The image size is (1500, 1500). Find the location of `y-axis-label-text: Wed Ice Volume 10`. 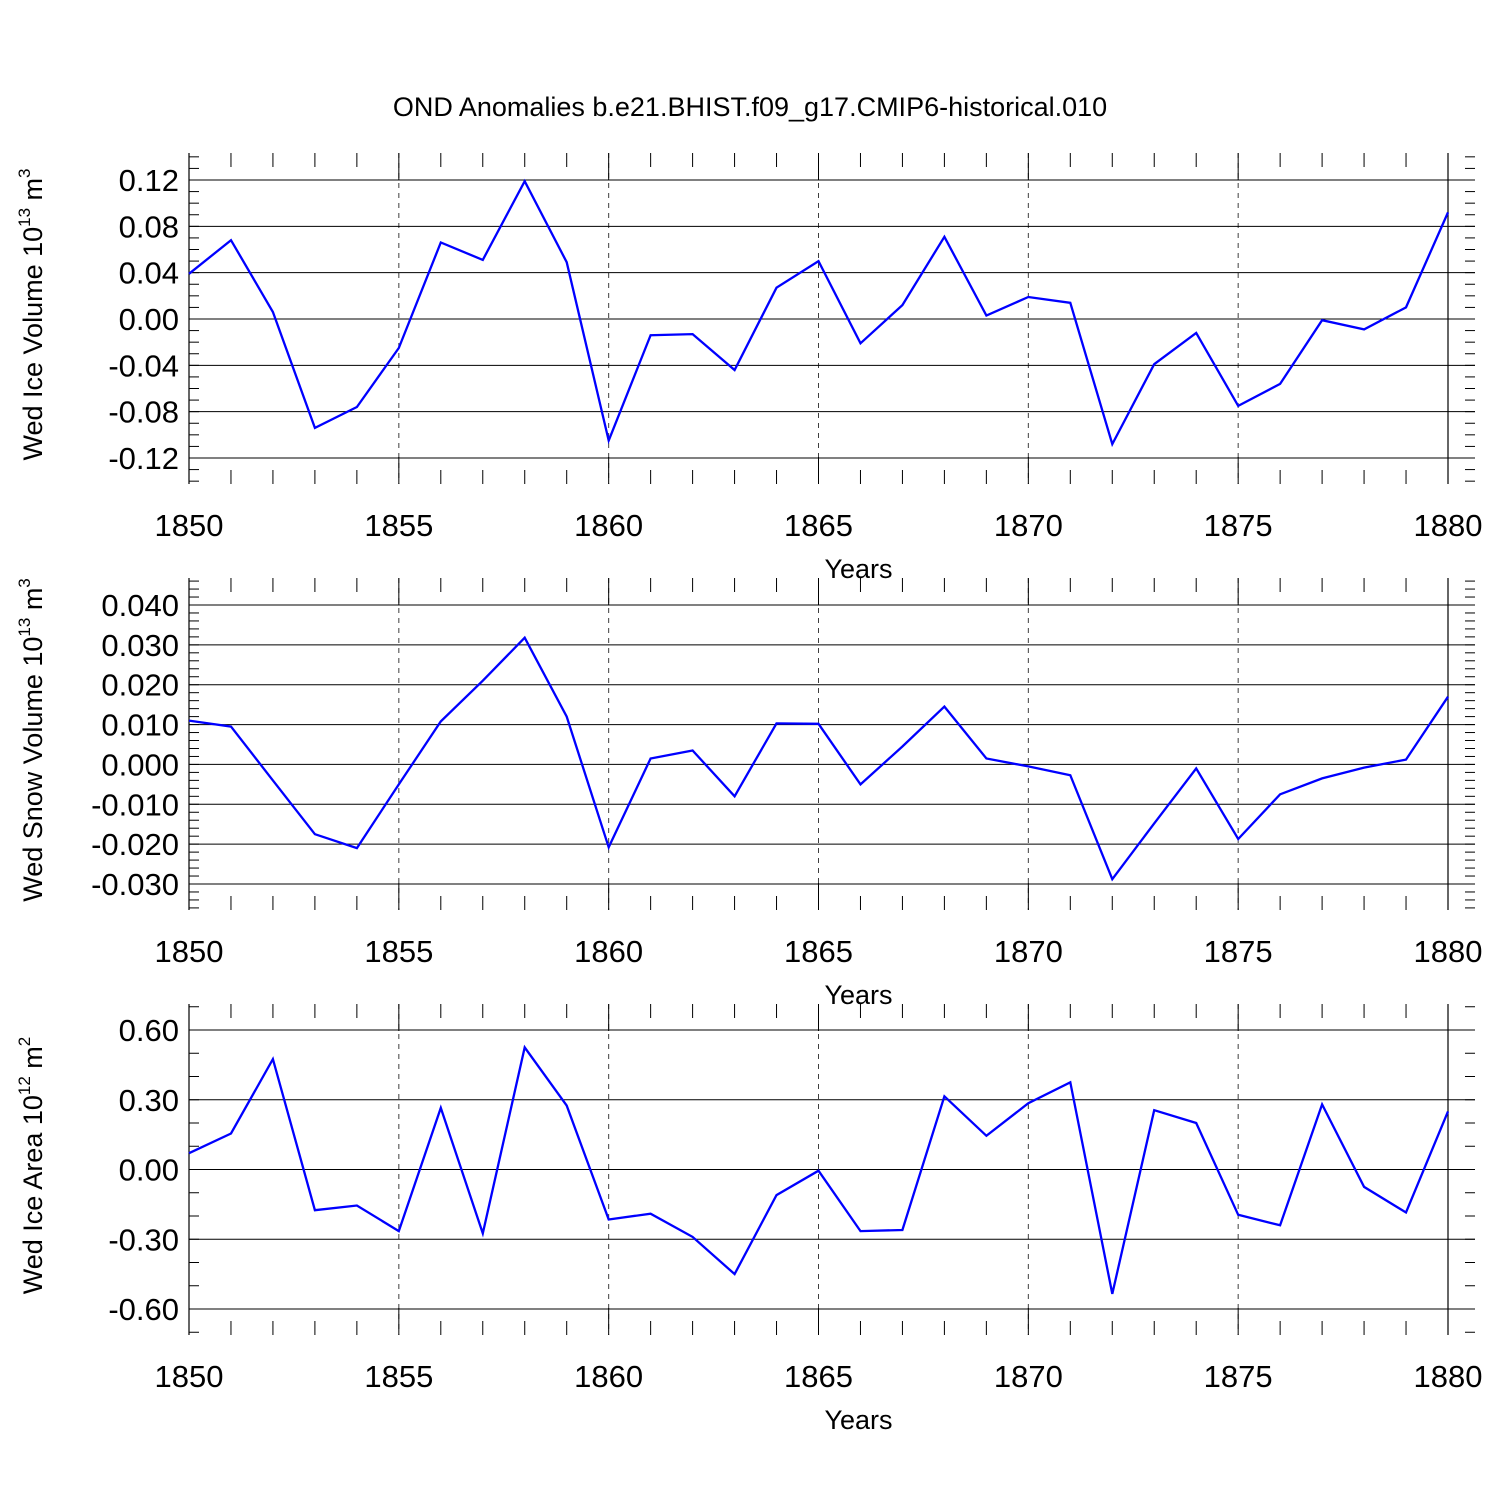

y-axis-label-text: Wed Ice Volume 10 is located at coordinates (33, 344).